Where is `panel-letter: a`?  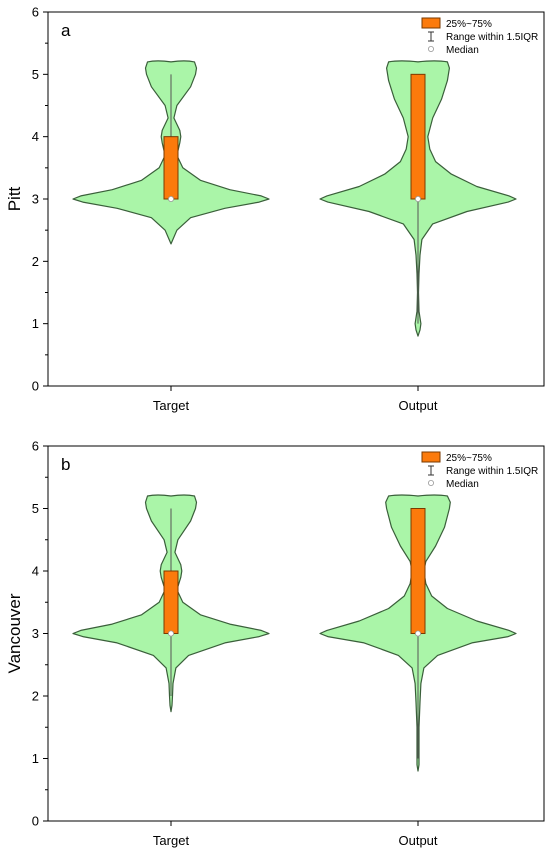 panel-letter: a is located at coordinates (66, 30).